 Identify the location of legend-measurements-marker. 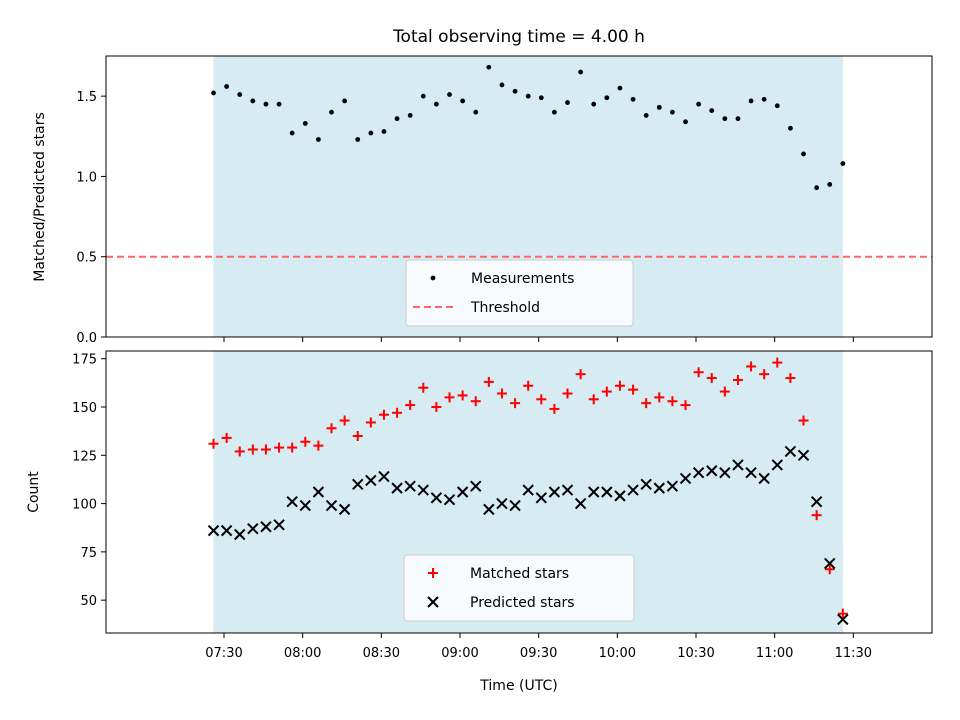
(433, 278).